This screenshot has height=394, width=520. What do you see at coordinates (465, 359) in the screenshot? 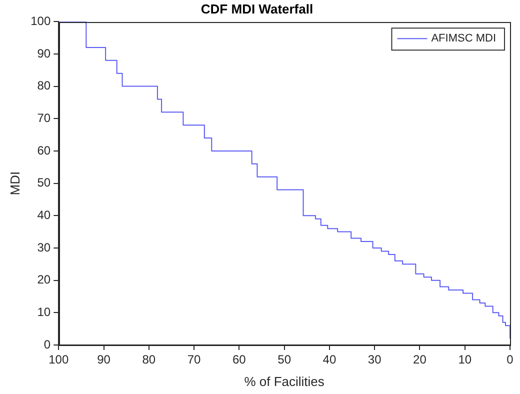
I see `x-tick-label: 10` at bounding box center [465, 359].